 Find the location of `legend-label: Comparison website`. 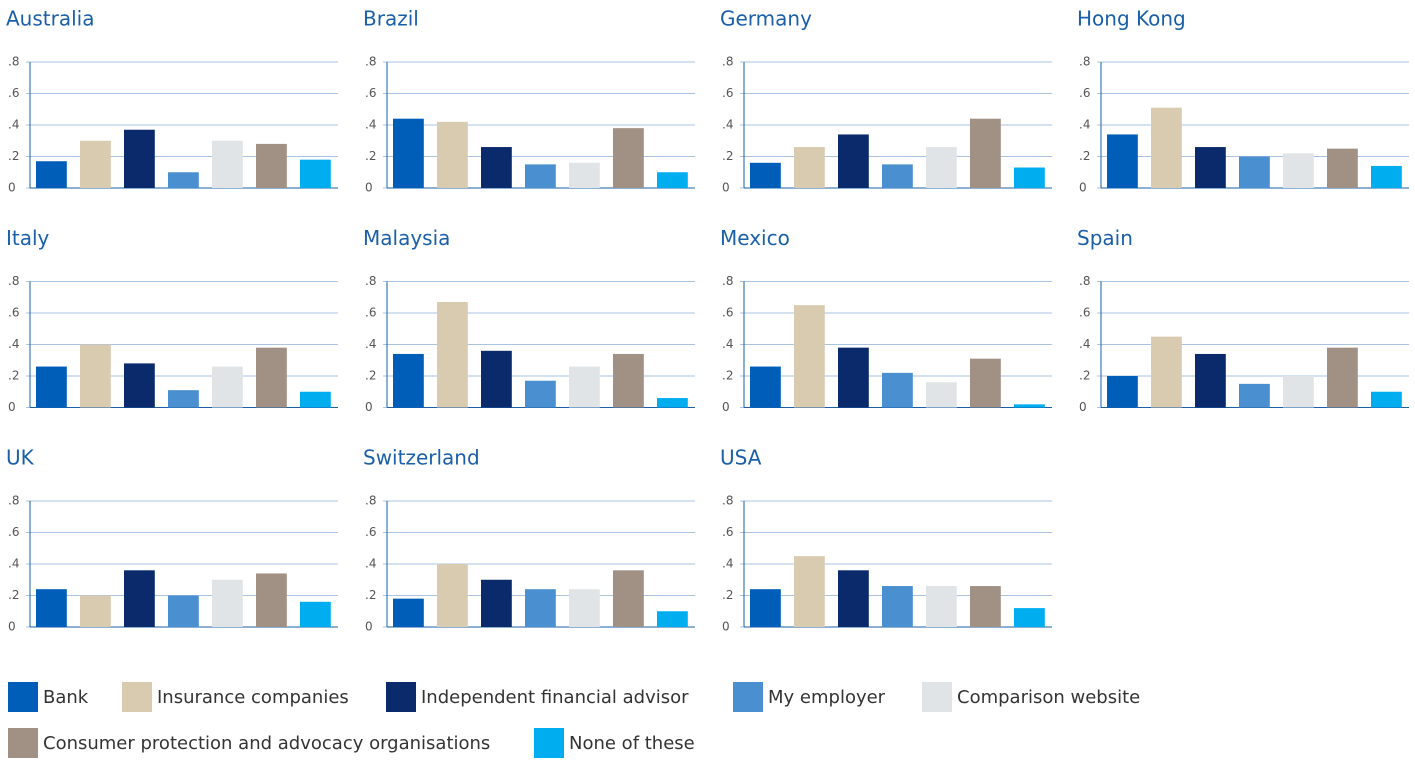

legend-label: Comparison website is located at coordinates (1048, 697).